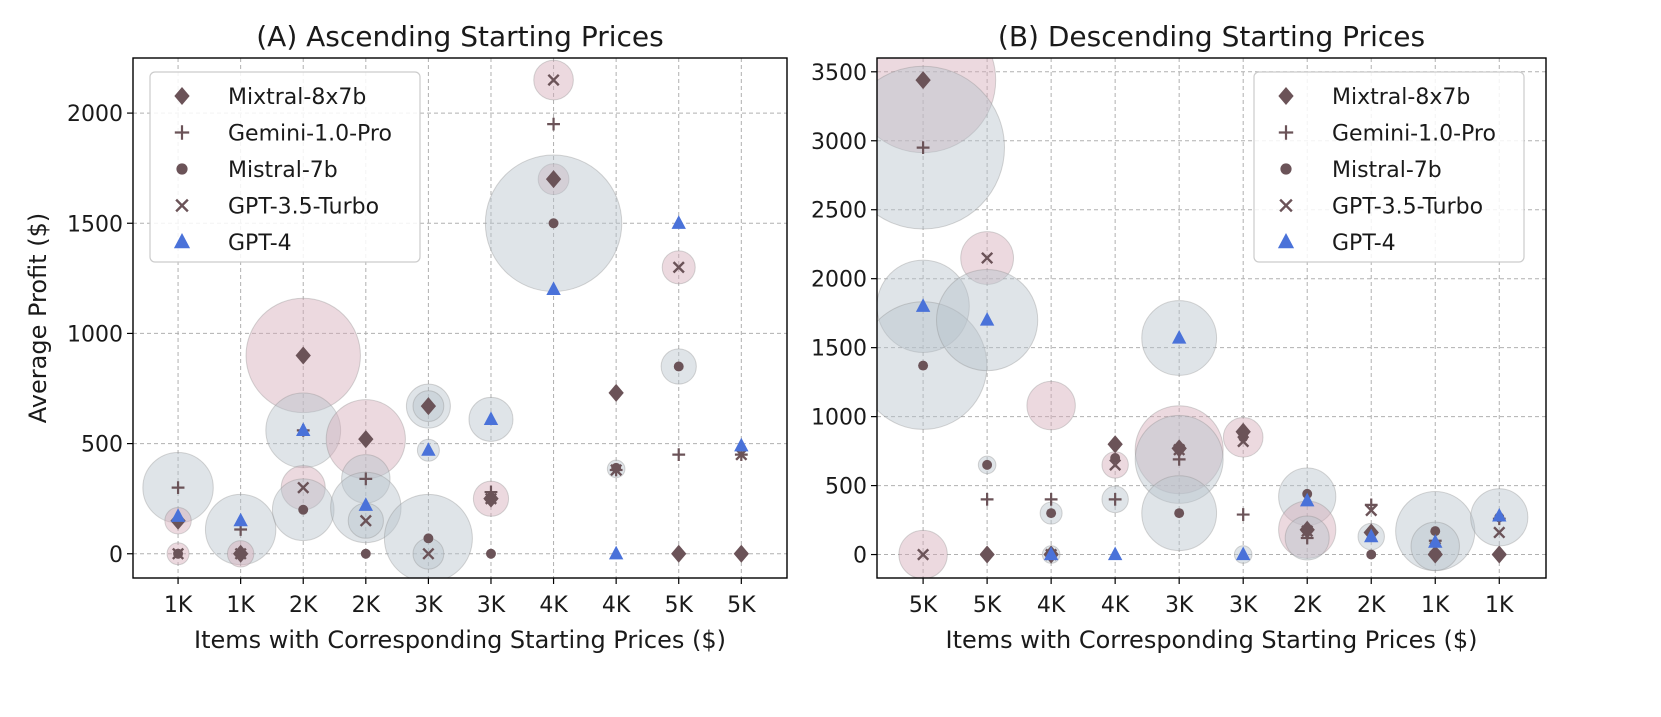 Image resolution: width=1661 pixels, height=717 pixels. Describe the element at coordinates (839, 73) in the screenshot. I see `y-tick-label: 3500` at that location.